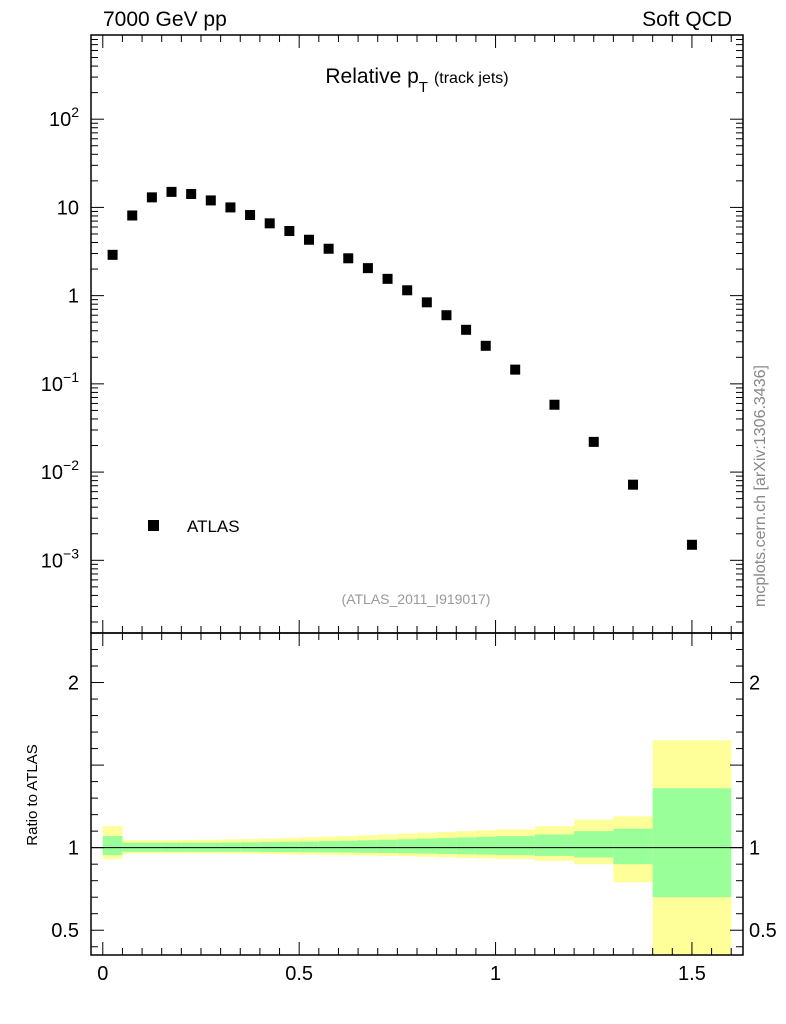  Describe the element at coordinates (71, 465) in the screenshot. I see `y-tick-exponent: −2` at that location.